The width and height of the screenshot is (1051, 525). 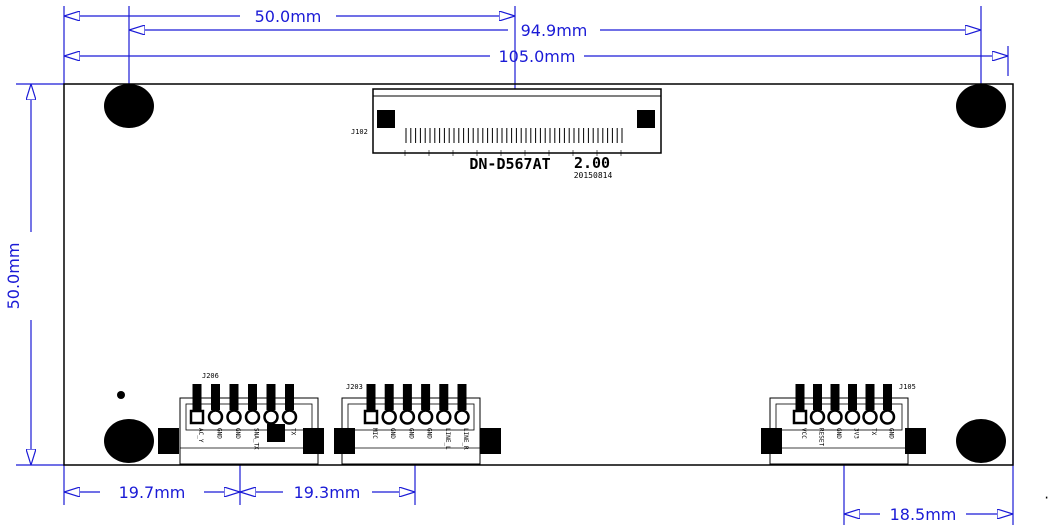 What do you see at coordinates (514, 135) in the screenshot?
I see `fpc-pins` at bounding box center [514, 135].